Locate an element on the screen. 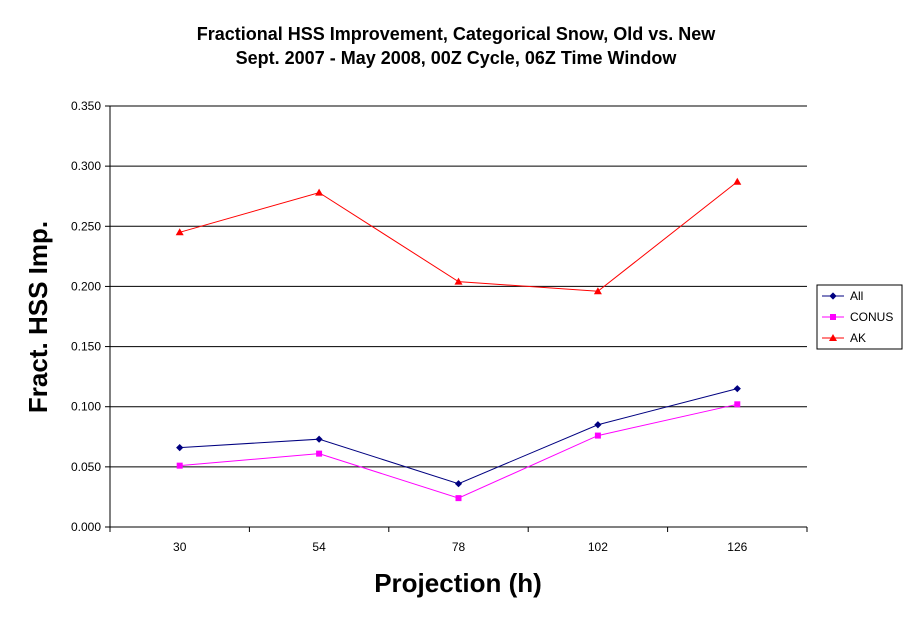  x-tick-label: 54 is located at coordinates (319, 547).